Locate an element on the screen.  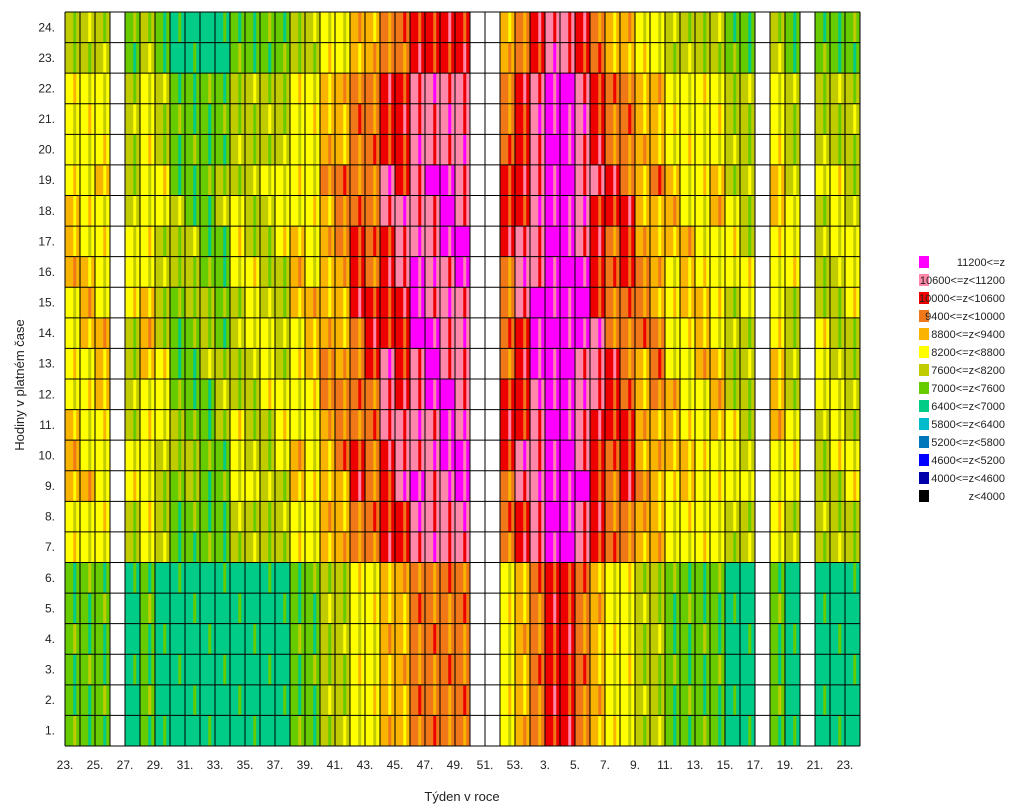
x-tick-label: 35. is located at coordinates (245, 765).